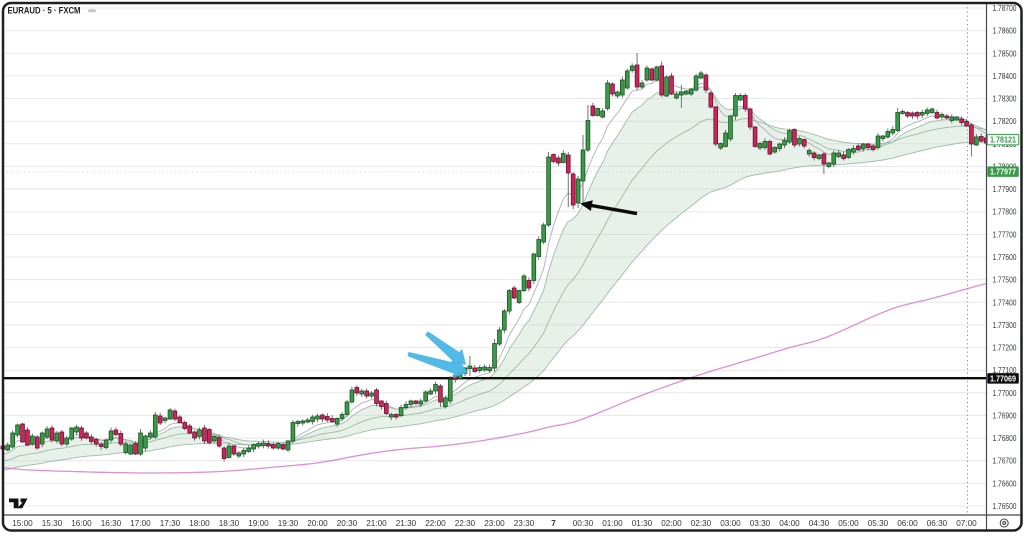 Image resolution: width=1024 pixels, height=539 pixels. Describe the element at coordinates (170, 523) in the screenshot. I see `svg-text: 17:30` at that location.